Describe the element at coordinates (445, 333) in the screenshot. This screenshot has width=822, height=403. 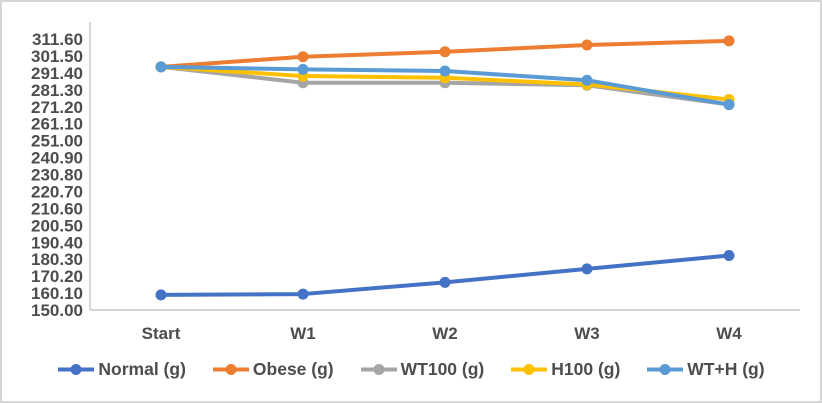
I see `x-axis-category-label: W2` at that location.